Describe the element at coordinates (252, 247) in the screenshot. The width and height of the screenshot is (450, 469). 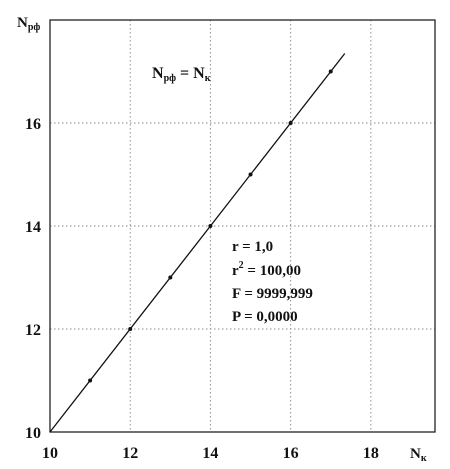
I see `stat-r: r = 1,0` at that location.